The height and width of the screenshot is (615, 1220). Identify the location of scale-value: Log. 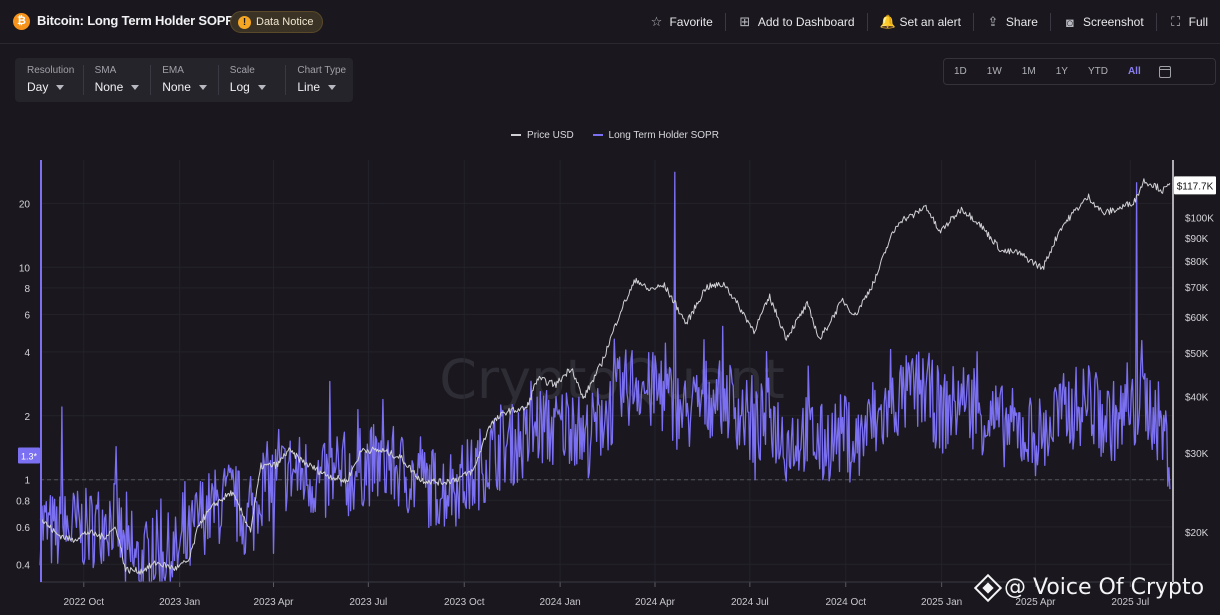
(258, 87).